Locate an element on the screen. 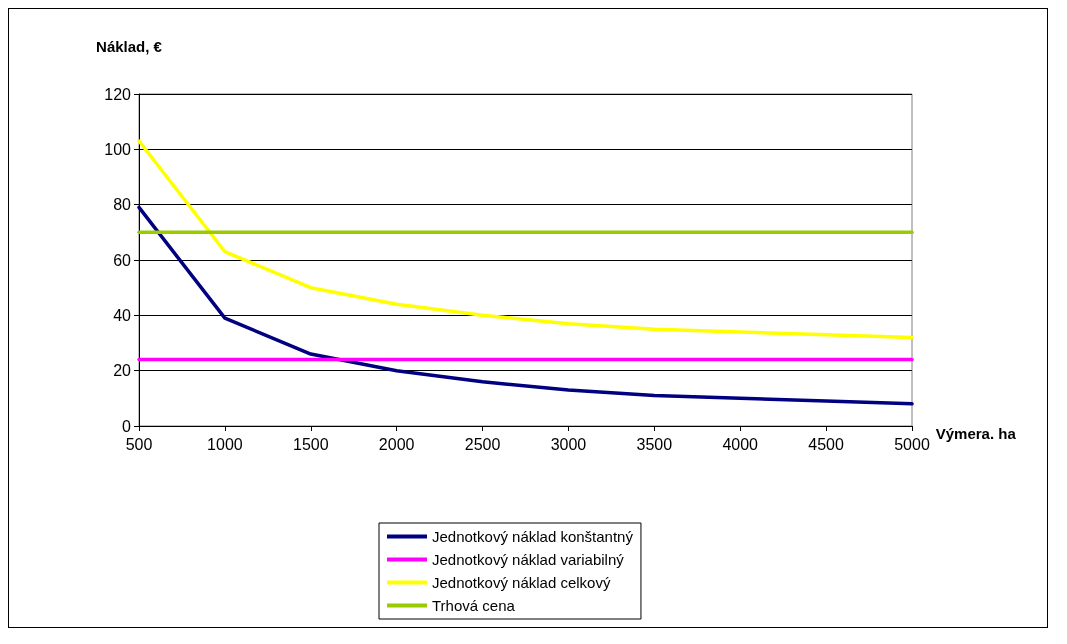  legend-label: Trhová cena is located at coordinates (474, 605).